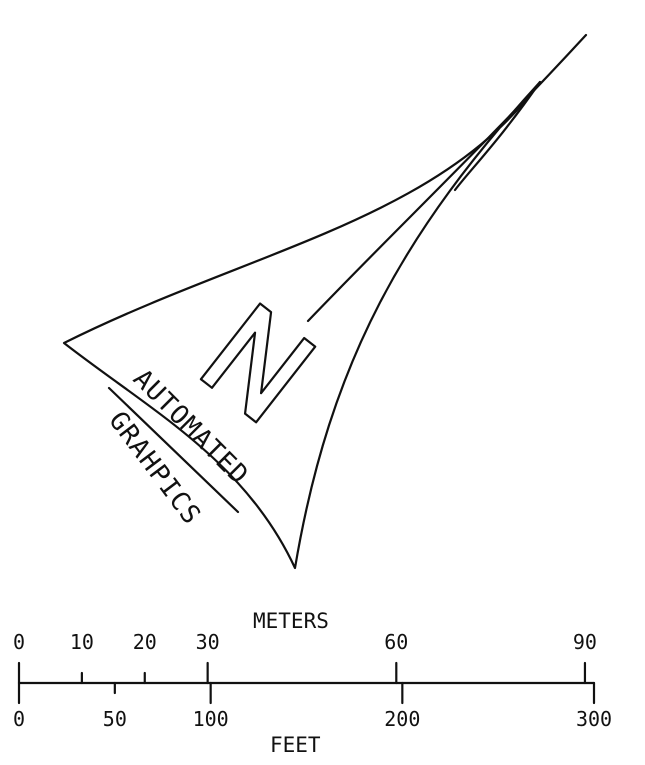 Image resolution: width=645 pixels, height=765 pixels. I want to click on feet-tick-label: 300, so click(594, 719).